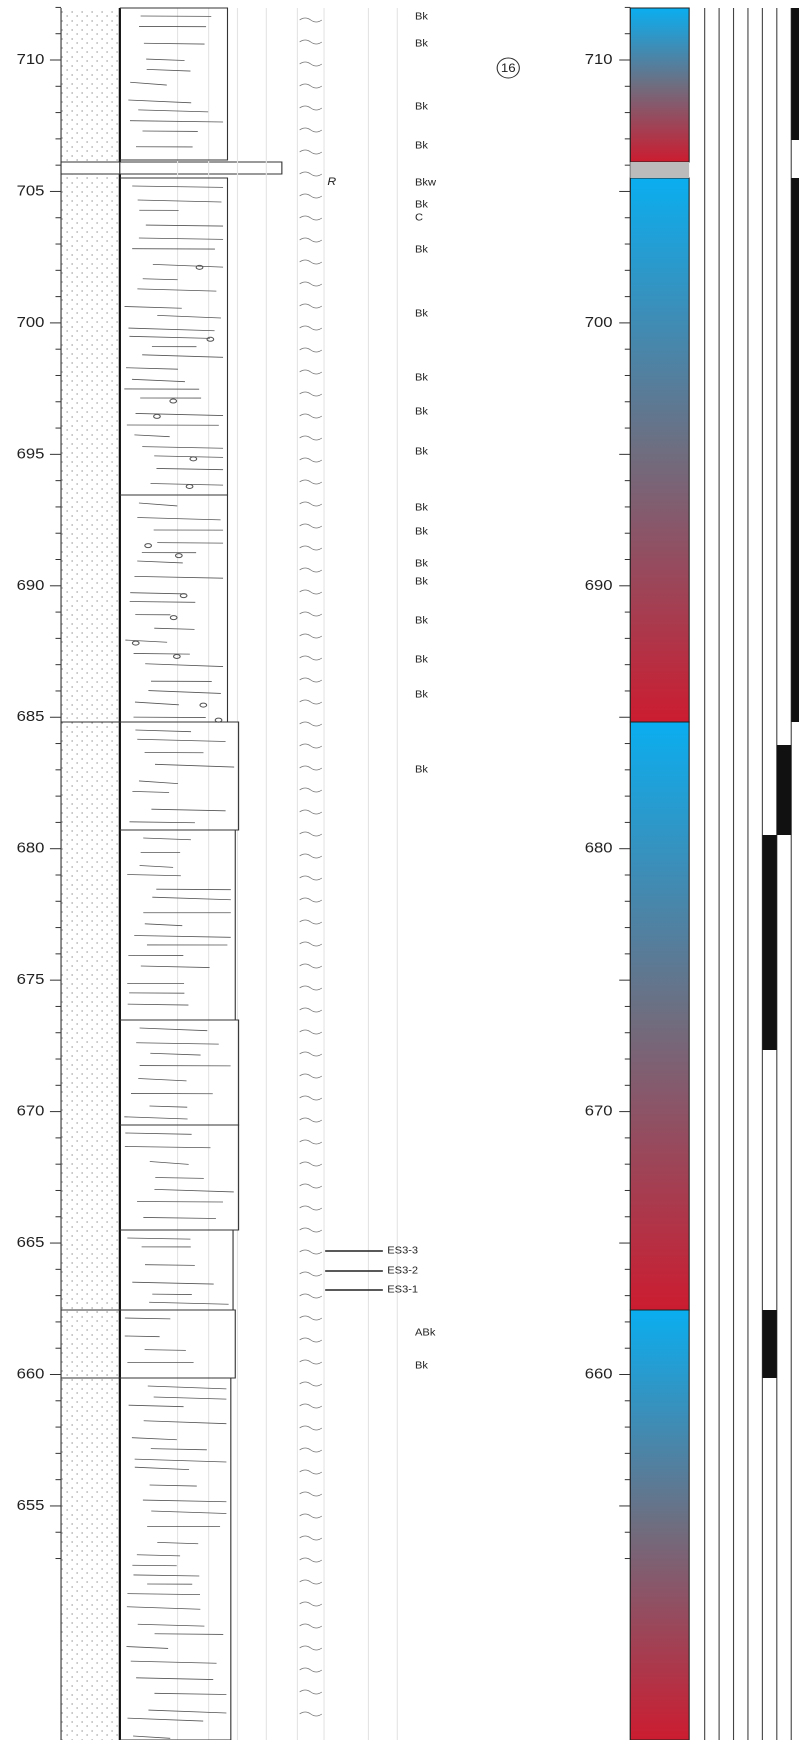 The height and width of the screenshot is (1740, 799). What do you see at coordinates (660, 170) in the screenshot?
I see `color-gap` at bounding box center [660, 170].